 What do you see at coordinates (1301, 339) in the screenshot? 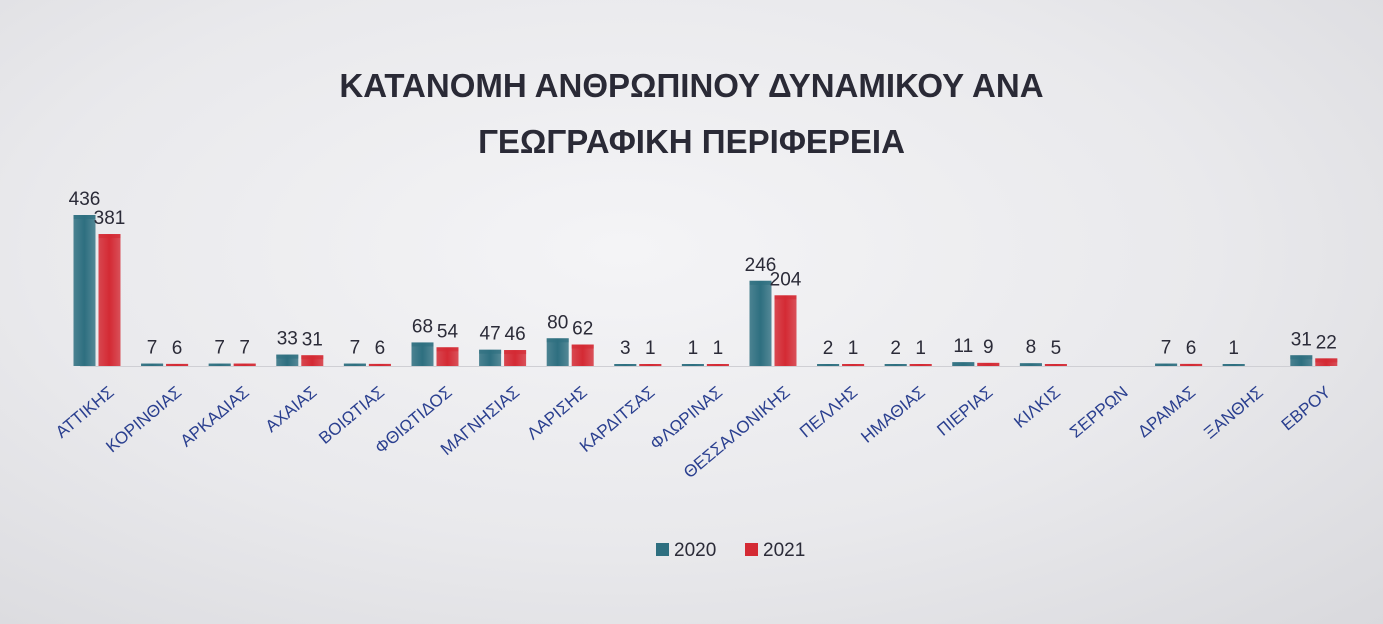
I see `data-label-2020-18: 31` at bounding box center [1301, 339].